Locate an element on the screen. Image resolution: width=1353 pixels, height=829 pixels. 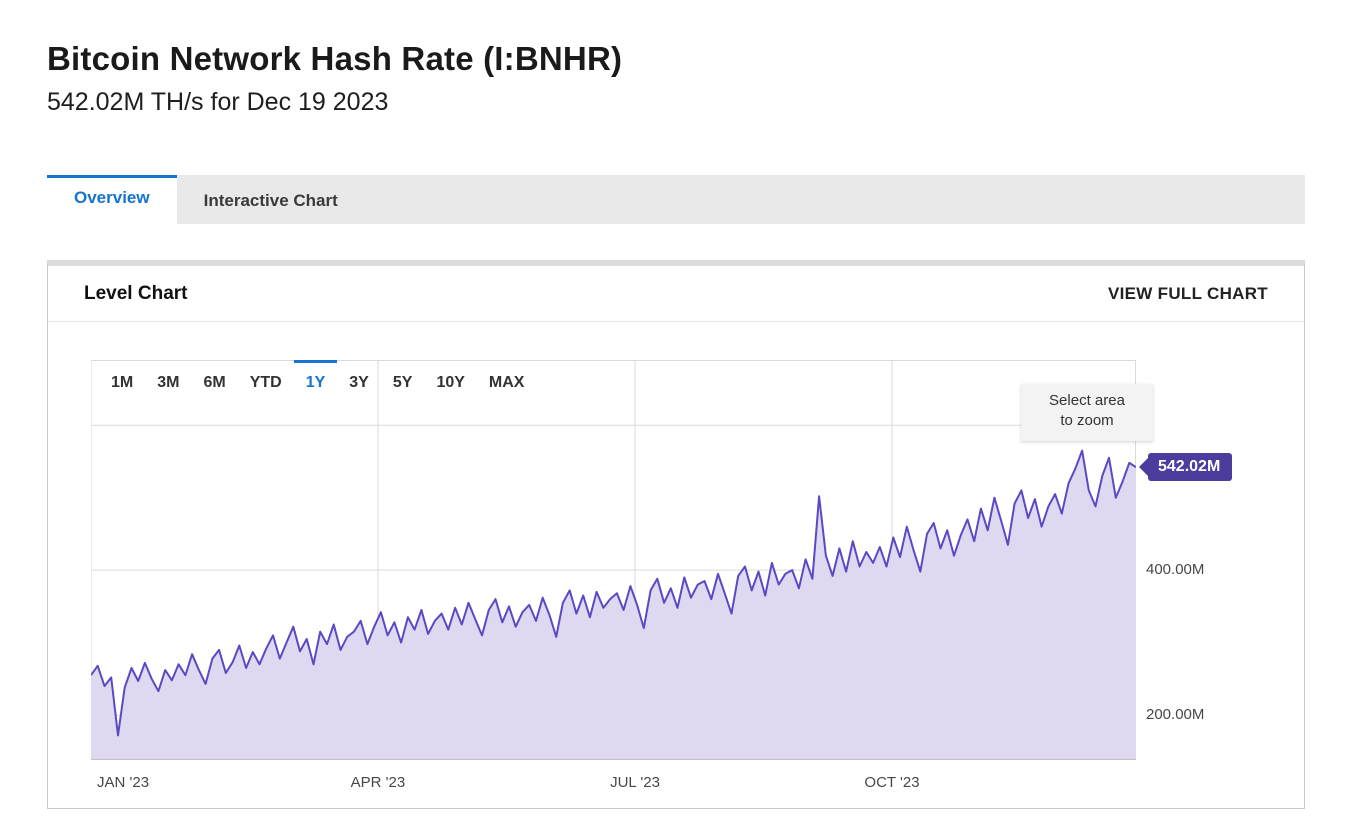
range-button-3m: 3M is located at coordinates (168, 380).